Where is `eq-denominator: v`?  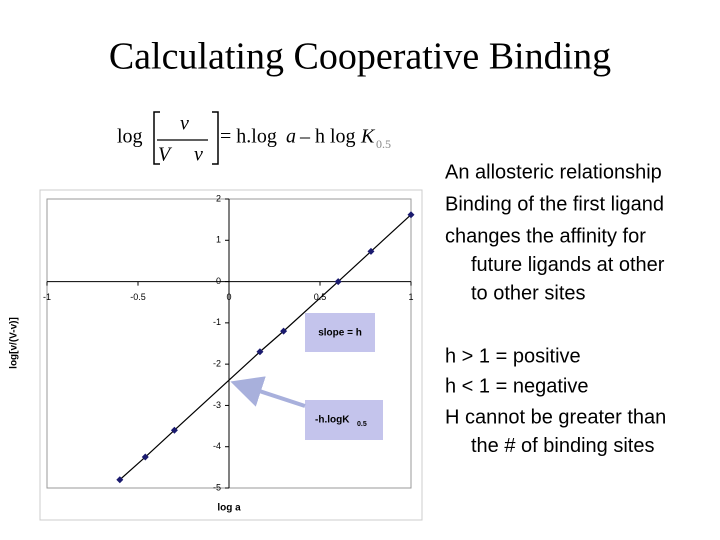
eq-denominator: v is located at coordinates (198, 155).